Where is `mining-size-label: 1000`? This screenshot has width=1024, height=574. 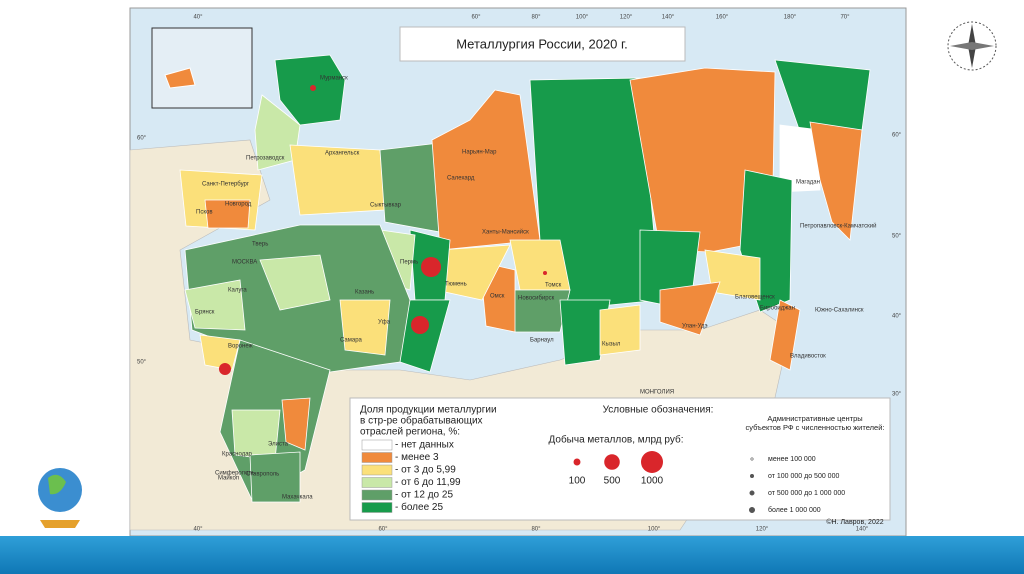
mining-size-label: 1000 is located at coordinates (652, 481).